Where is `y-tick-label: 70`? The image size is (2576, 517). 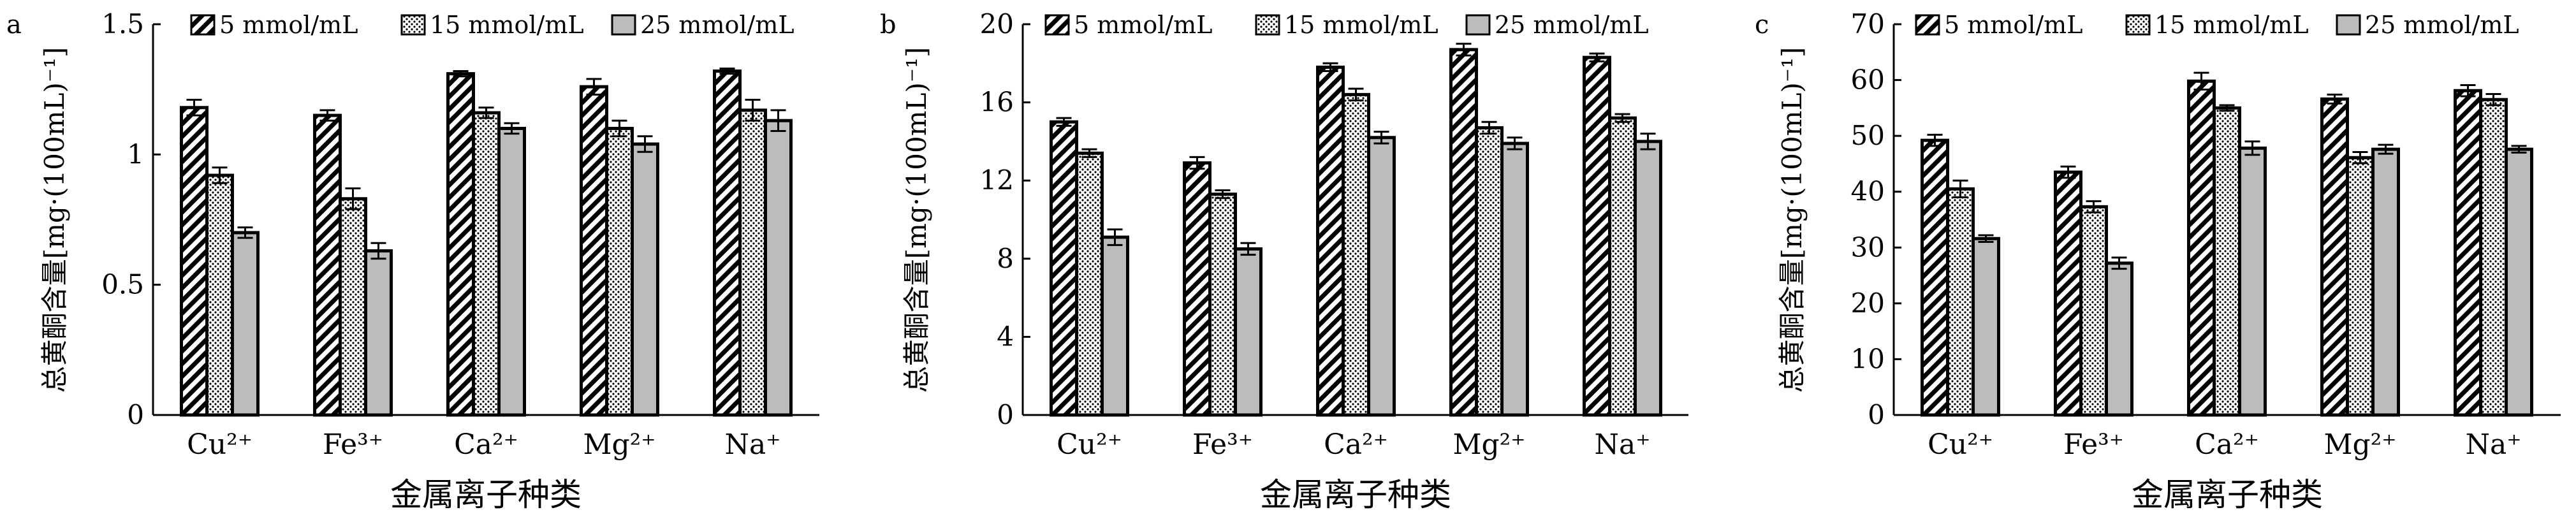 y-tick-label: 70 is located at coordinates (1868, 24).